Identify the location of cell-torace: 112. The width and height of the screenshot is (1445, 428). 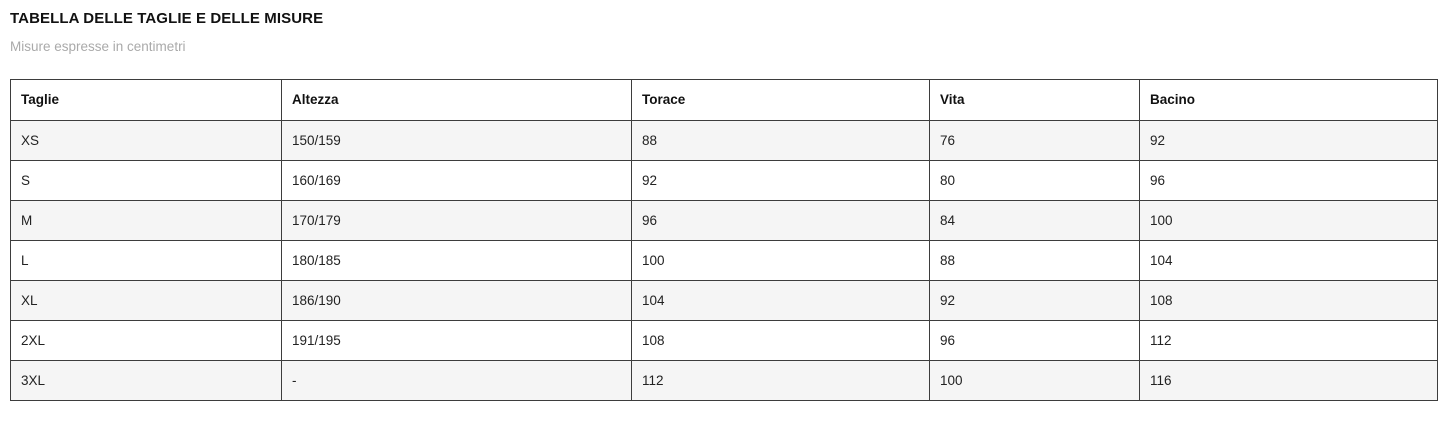
(780, 380).